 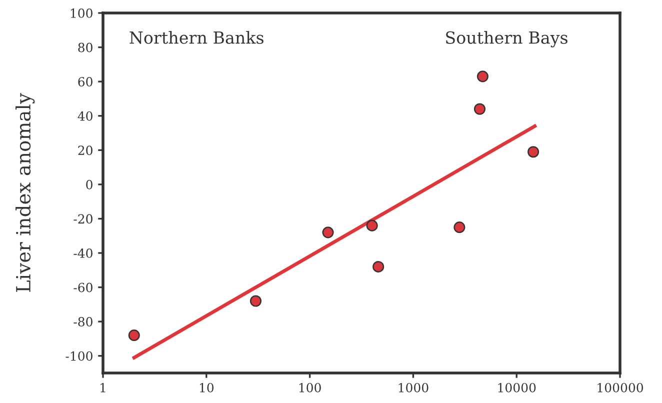 I want to click on y-tick-label: 20, so click(x=85, y=151).